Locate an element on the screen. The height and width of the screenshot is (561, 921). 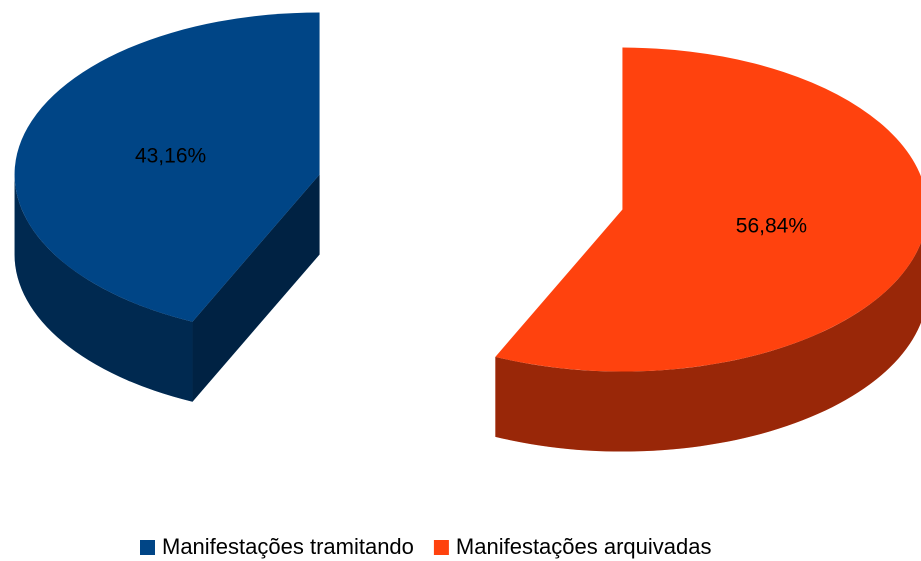
legend-label: Manifestações tramitando is located at coordinates (288, 546).